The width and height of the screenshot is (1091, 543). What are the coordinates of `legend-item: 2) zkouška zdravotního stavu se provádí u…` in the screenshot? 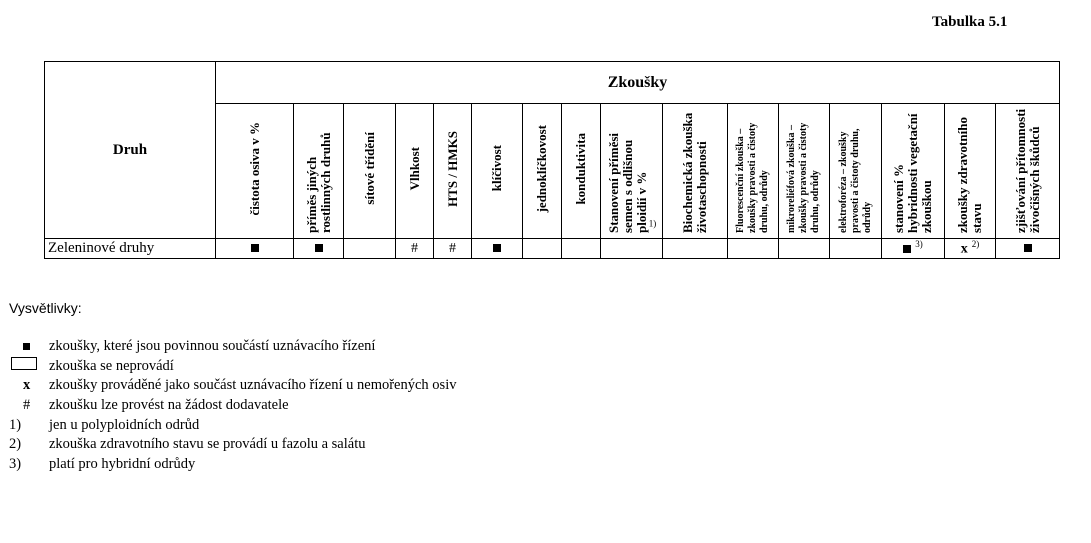 It's located at (232, 445).